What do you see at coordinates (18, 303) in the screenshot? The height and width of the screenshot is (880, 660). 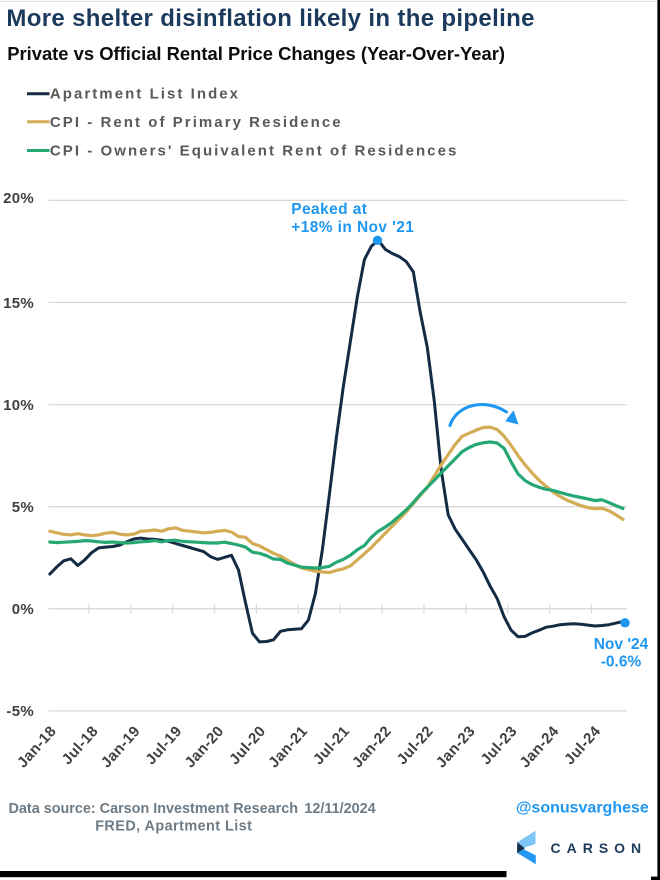 I see `svg-text: 15%` at bounding box center [18, 303].